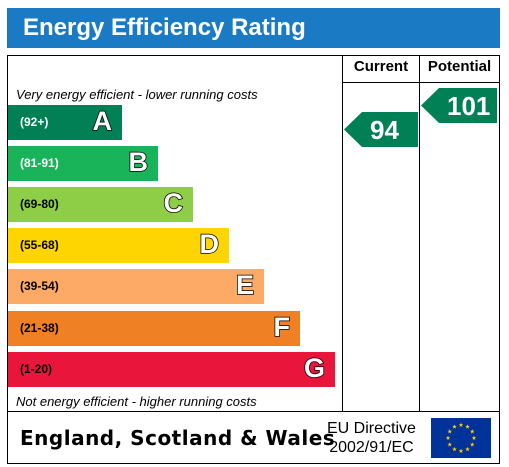 This screenshot has width=509, height=467. What do you see at coordinates (381, 66) in the screenshot?
I see `current-column-header: Current` at bounding box center [381, 66].